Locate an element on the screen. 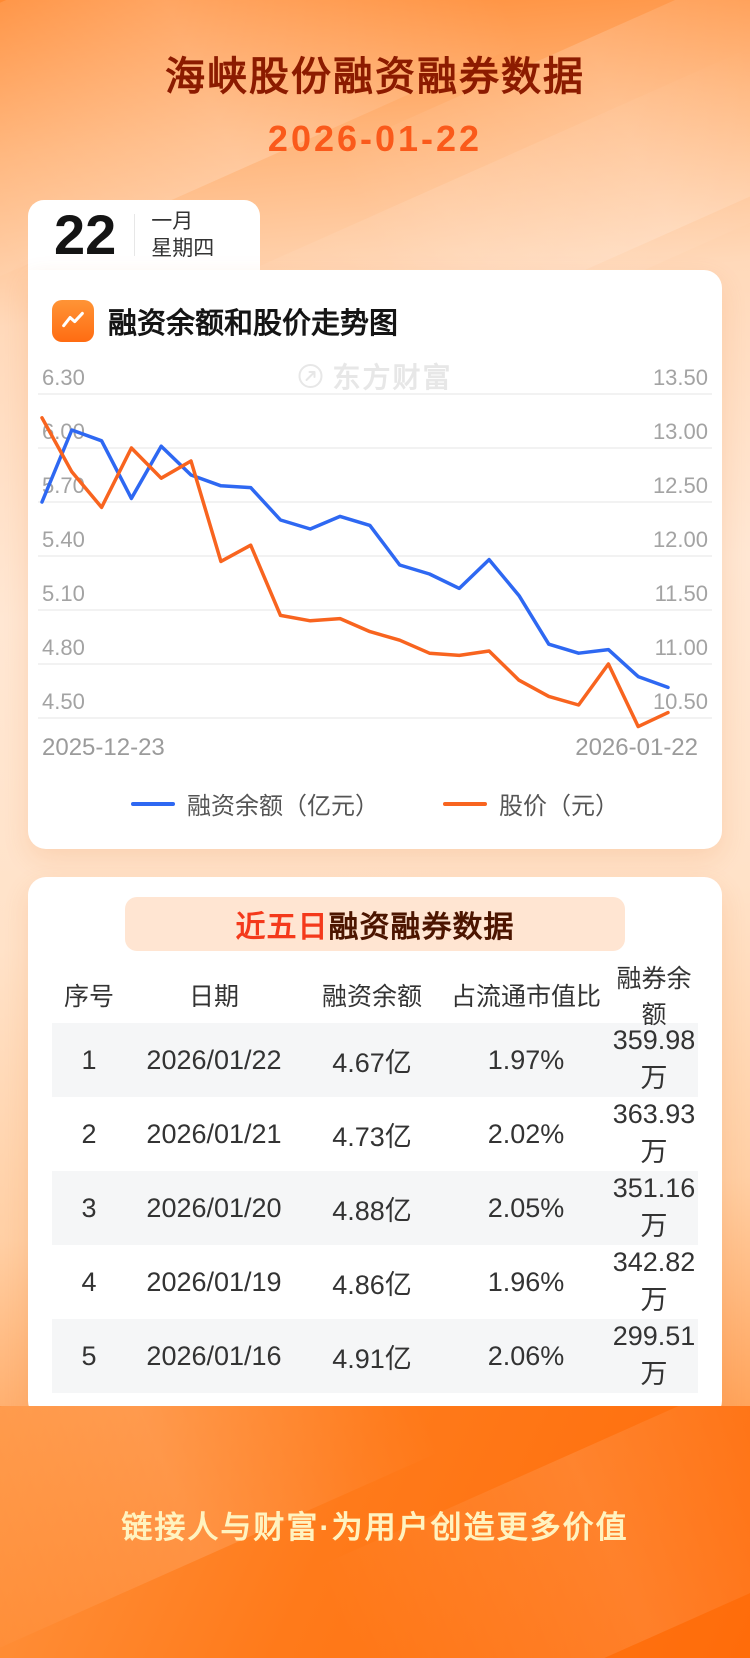 Image resolution: width=750 pixels, height=1658 pixels. table-cell: 2026/01/19 is located at coordinates (214, 1281).